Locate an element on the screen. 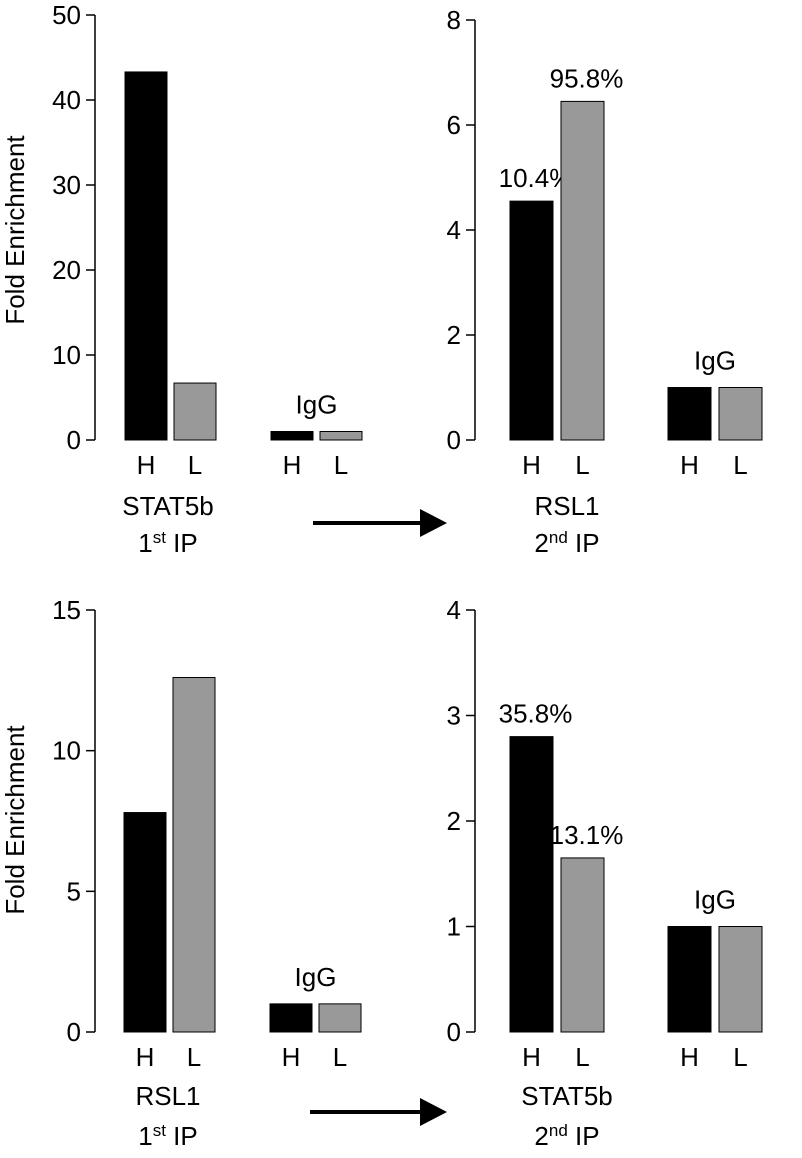 The height and width of the screenshot is (1158, 802). y-tick-label: 40 is located at coordinates (66, 100).